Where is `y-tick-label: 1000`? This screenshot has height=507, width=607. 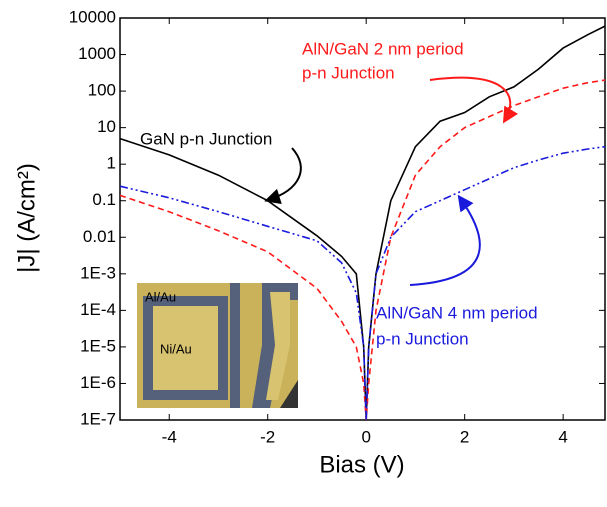
y-tick-label: 1000 is located at coordinates (97, 53).